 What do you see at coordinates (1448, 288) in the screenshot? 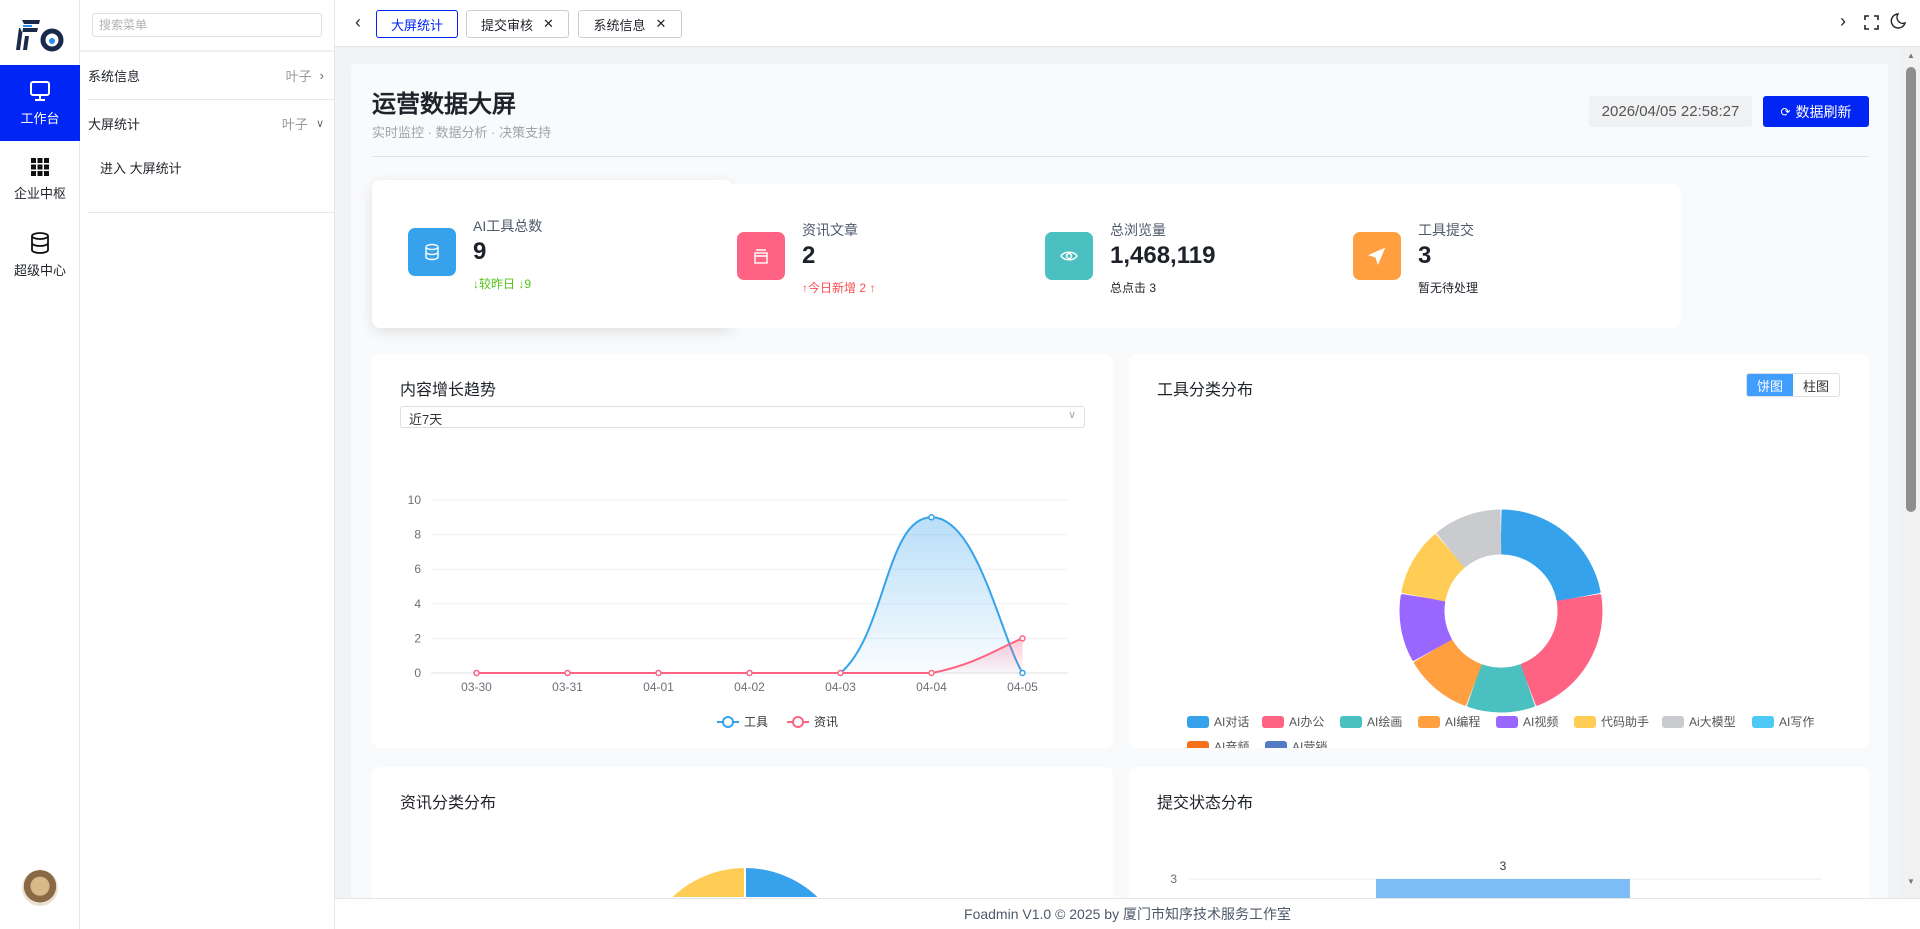
I see `stat-subtext: 暂无待处理` at bounding box center [1448, 288].